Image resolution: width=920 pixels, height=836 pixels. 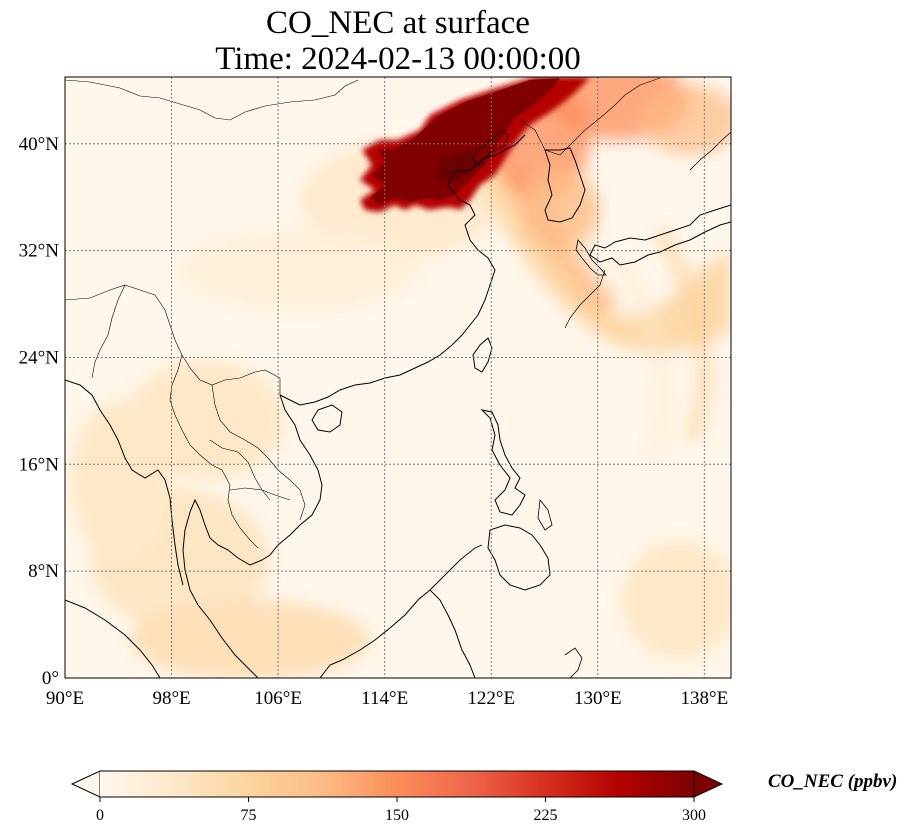 What do you see at coordinates (327, 418) in the screenshot?
I see `hainan-coastline` at bounding box center [327, 418].